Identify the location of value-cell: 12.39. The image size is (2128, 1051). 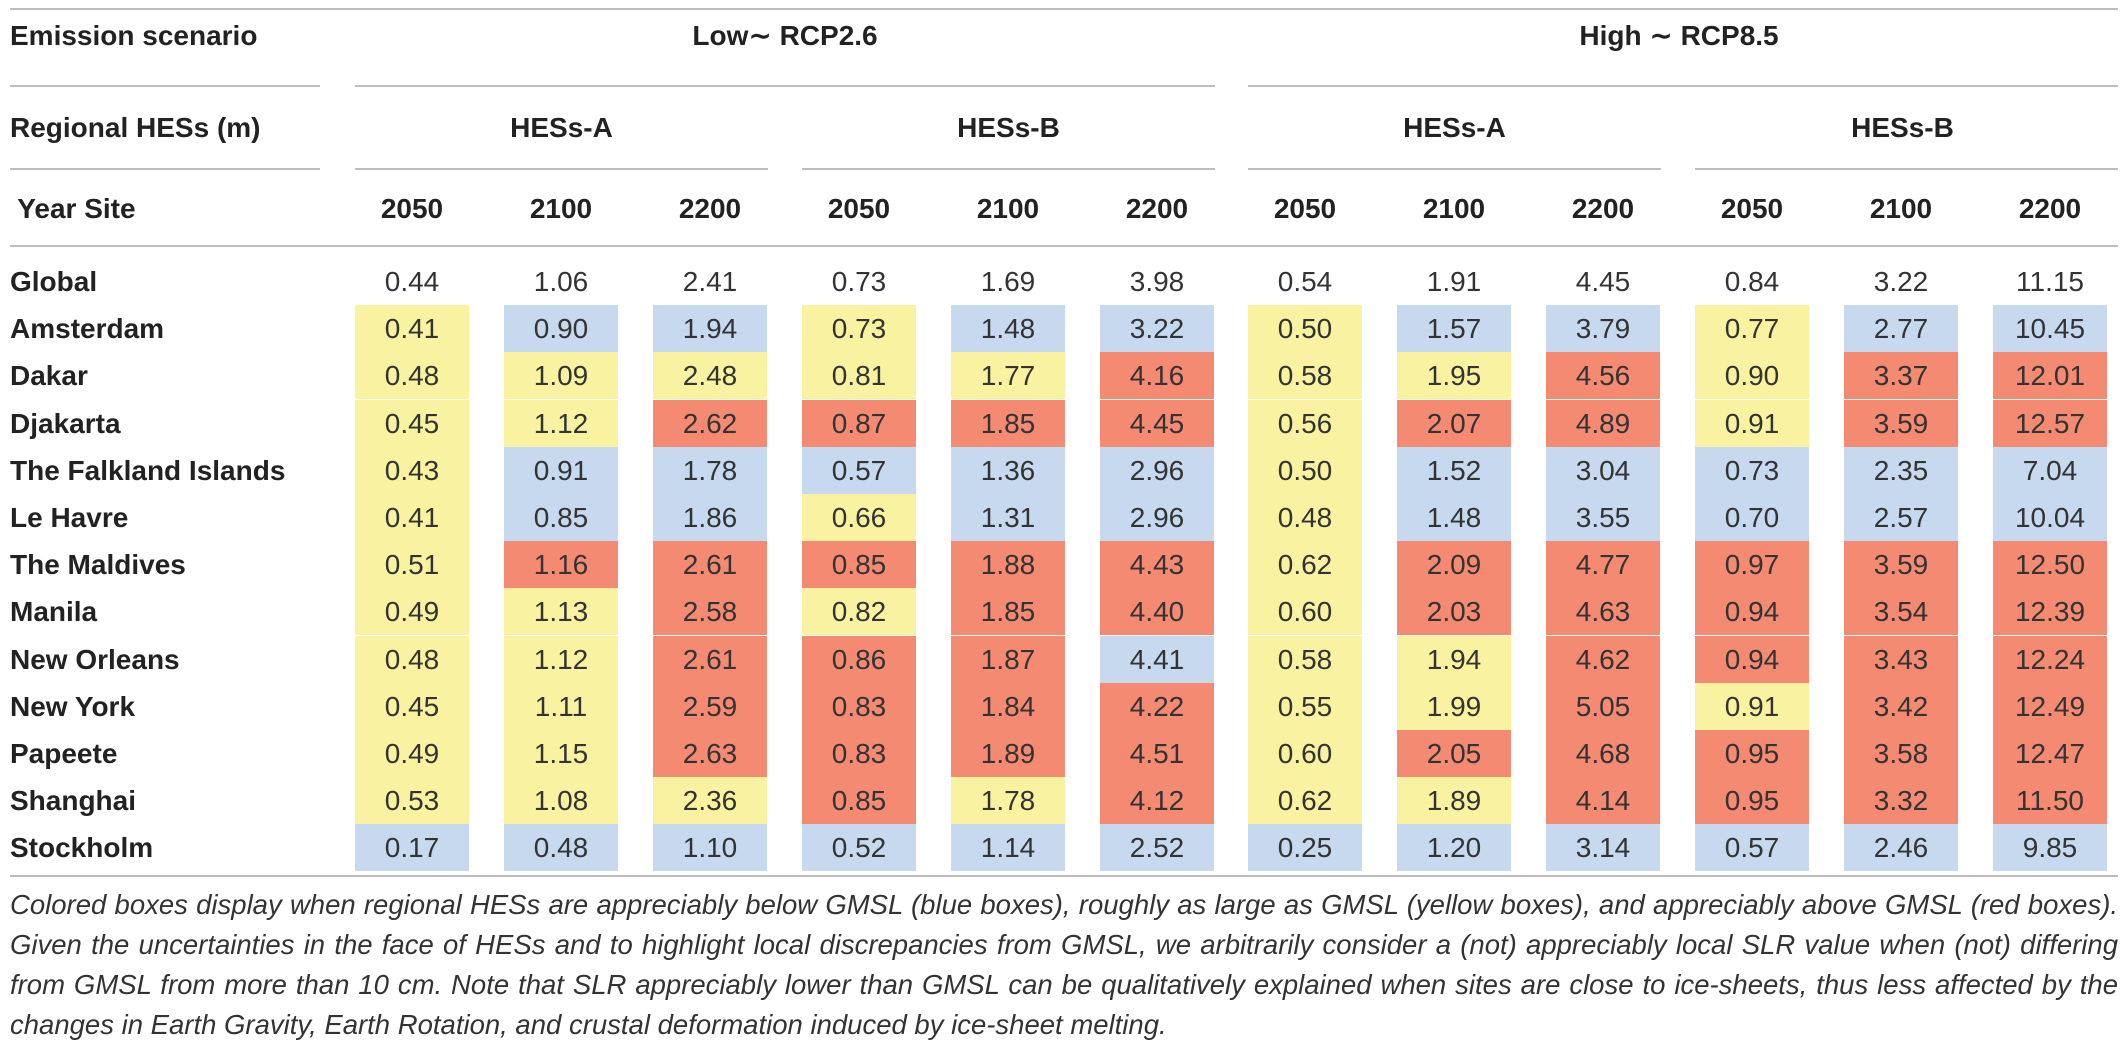
(2050, 611).